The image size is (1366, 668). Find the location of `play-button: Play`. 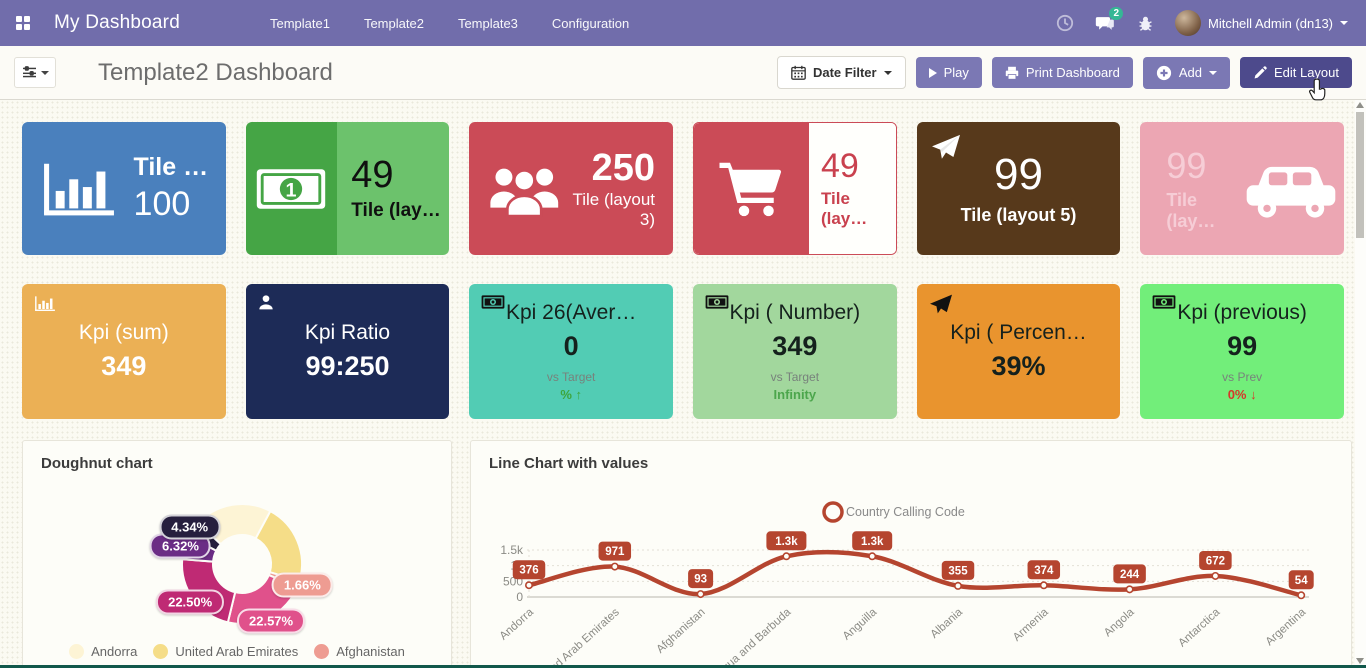

play-button: Play is located at coordinates (948, 72).